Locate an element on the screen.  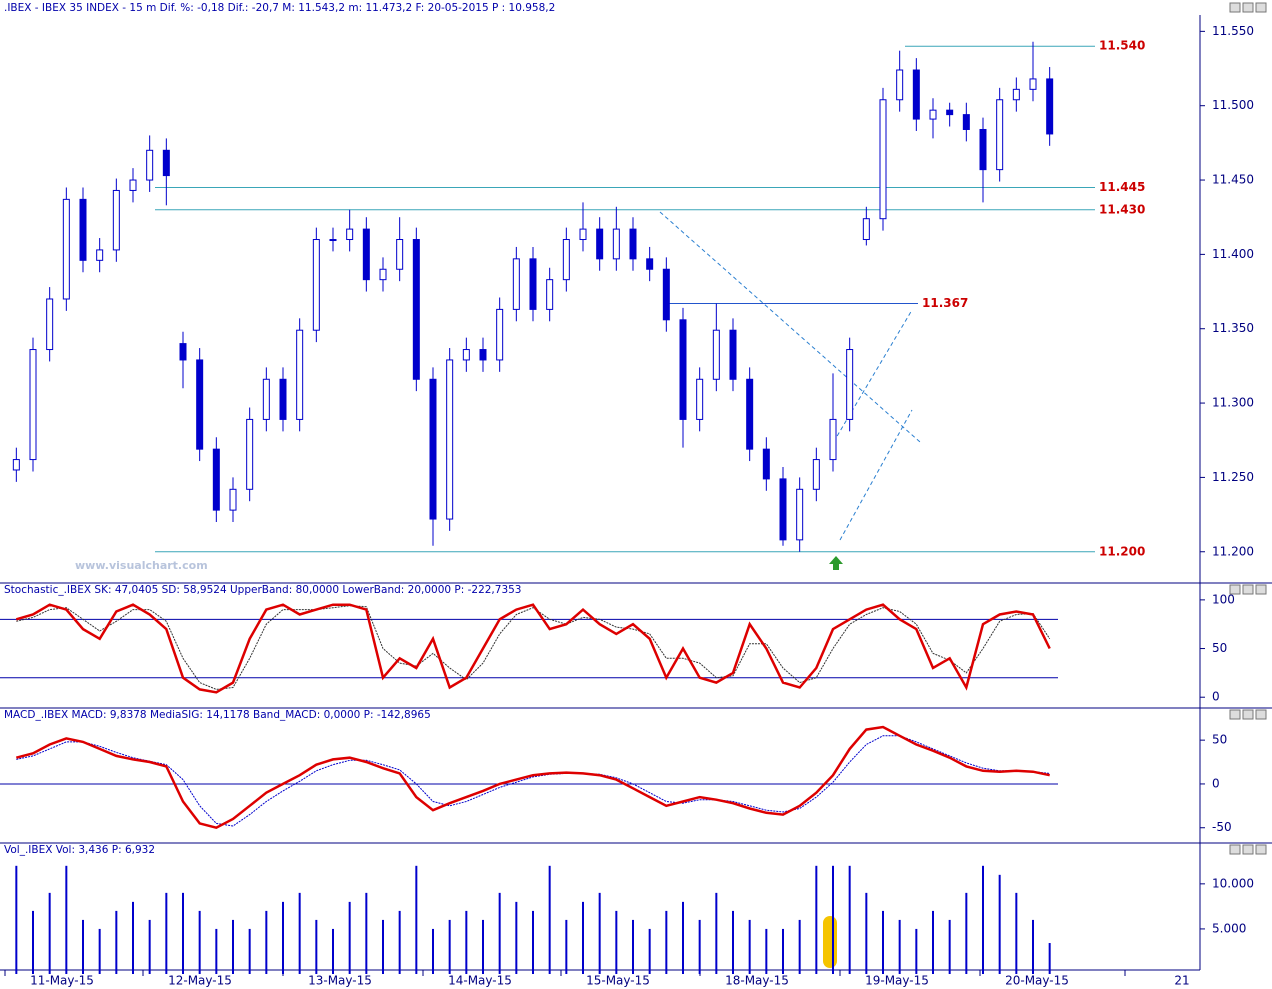
y-tick-label: 11.250 is located at coordinates (1233, 477).